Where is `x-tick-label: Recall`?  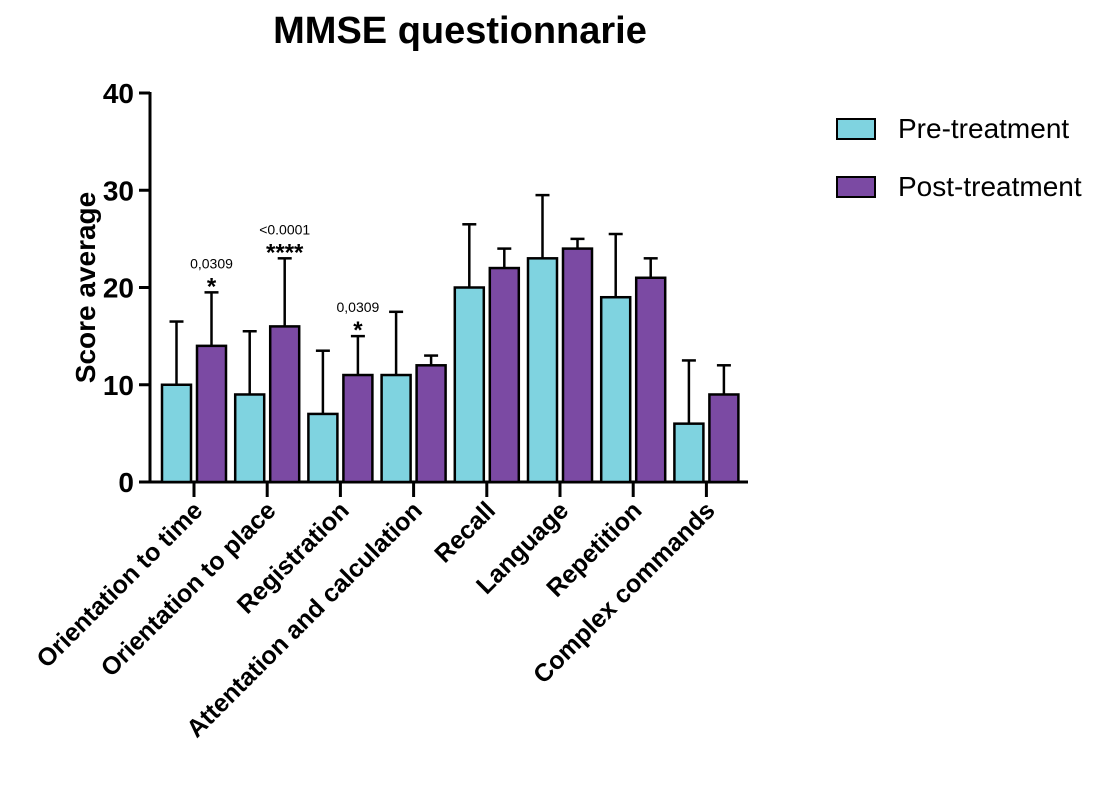 x-tick-label: Recall is located at coordinates (465, 532).